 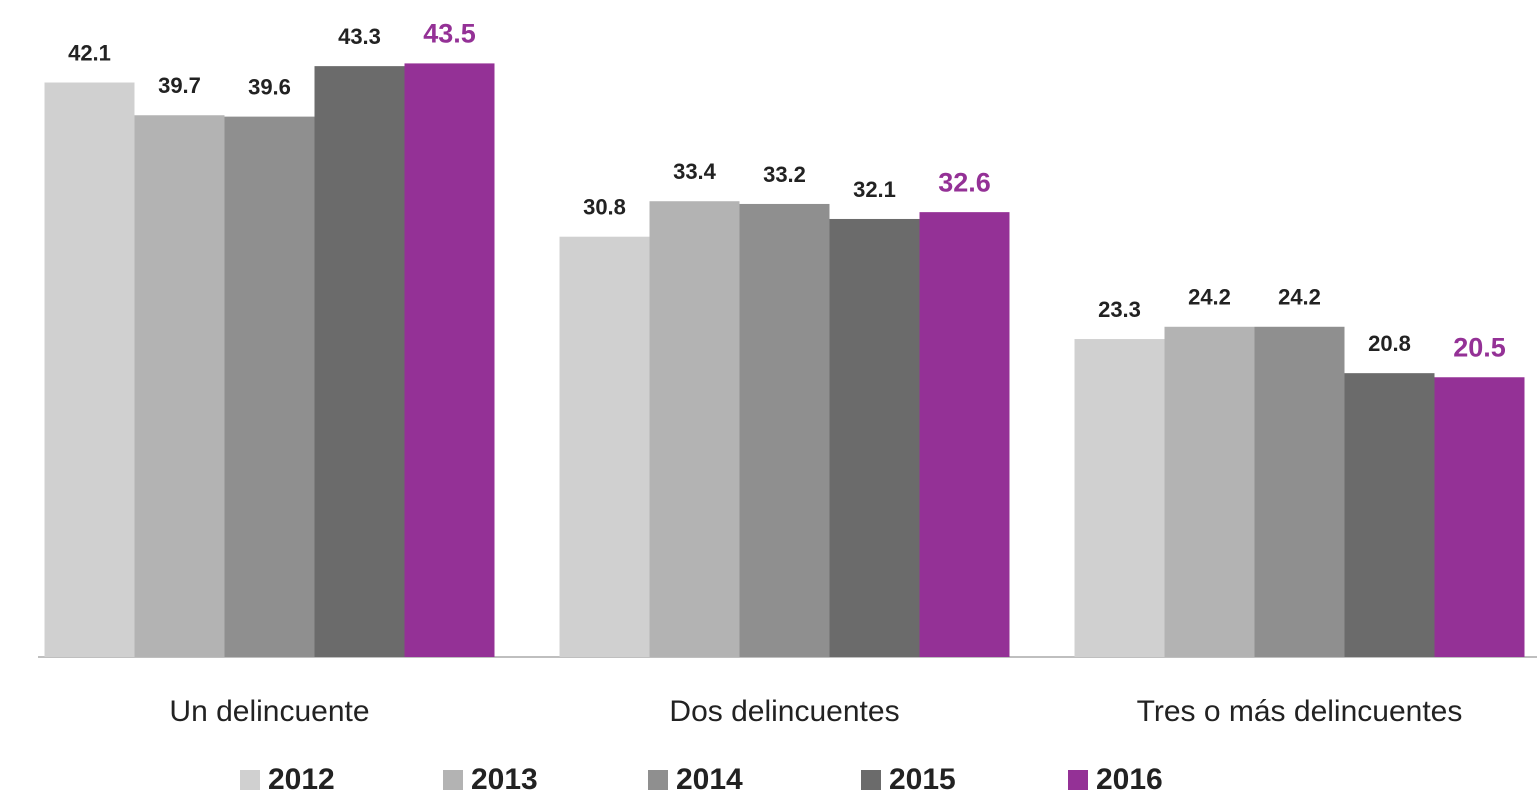 What do you see at coordinates (784, 174) in the screenshot?
I see `data-label: 33.2` at bounding box center [784, 174].